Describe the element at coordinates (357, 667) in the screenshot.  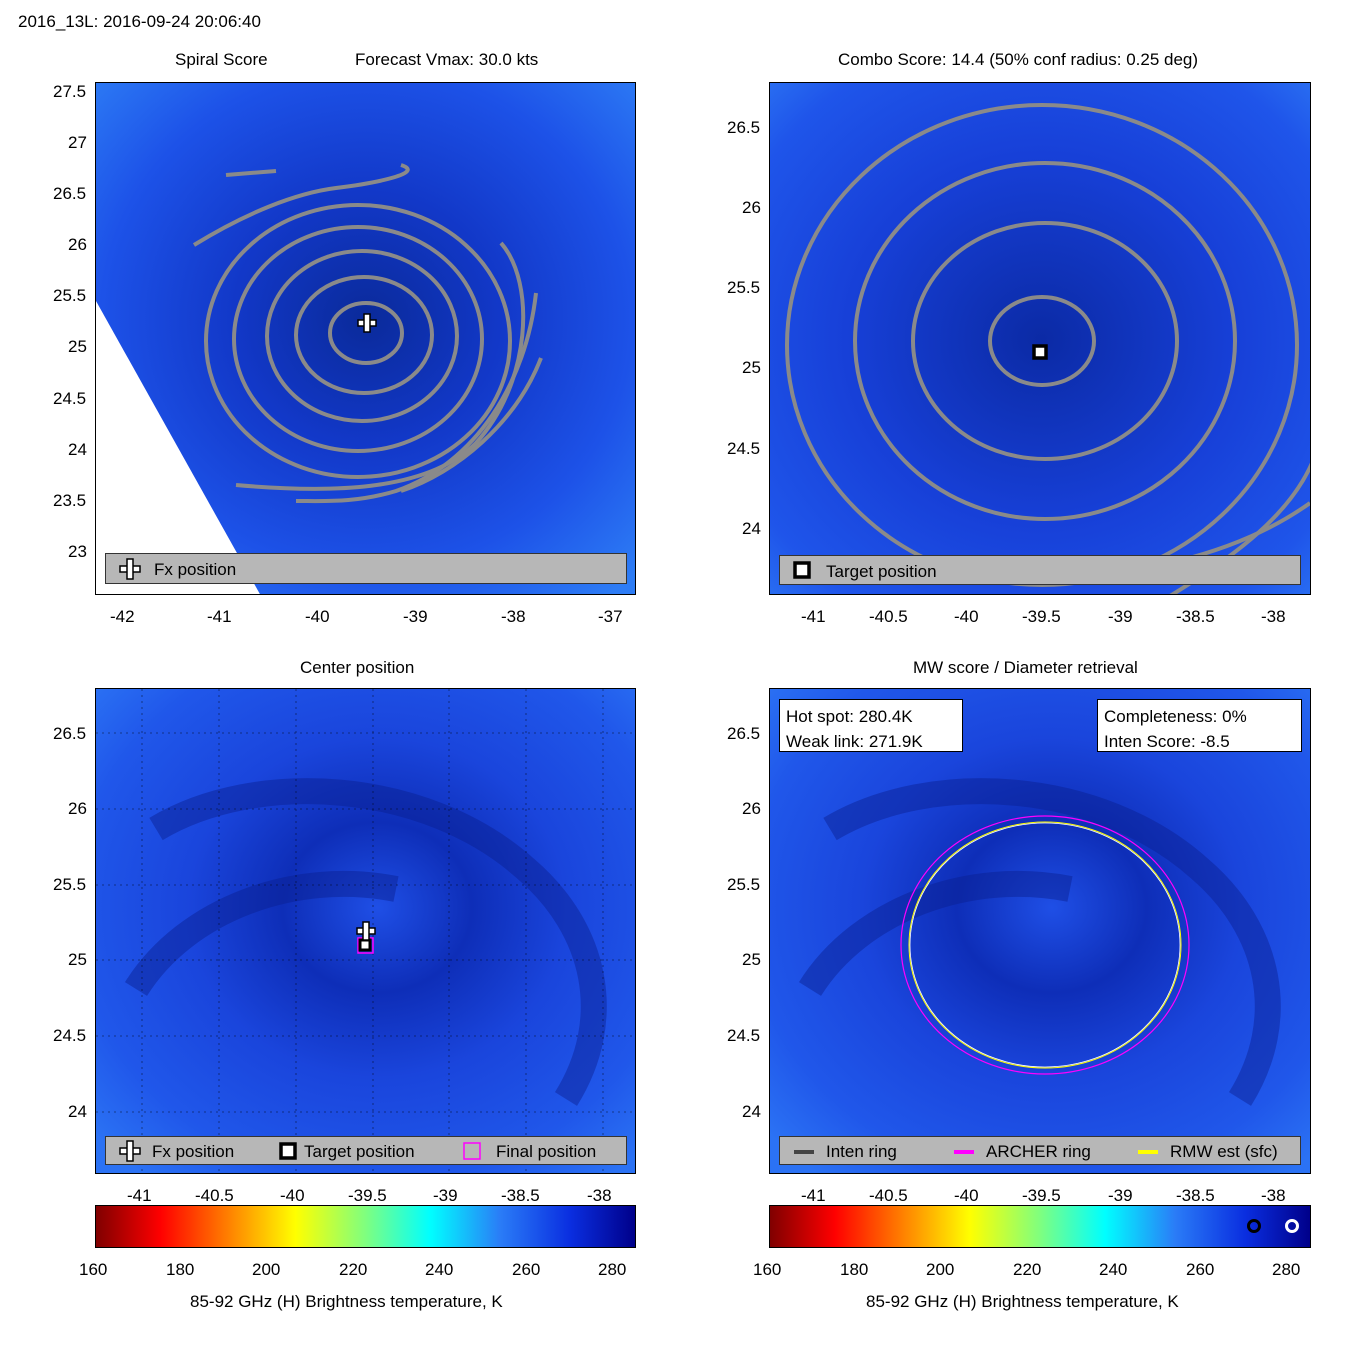
I see `center-title: Center position` at that location.